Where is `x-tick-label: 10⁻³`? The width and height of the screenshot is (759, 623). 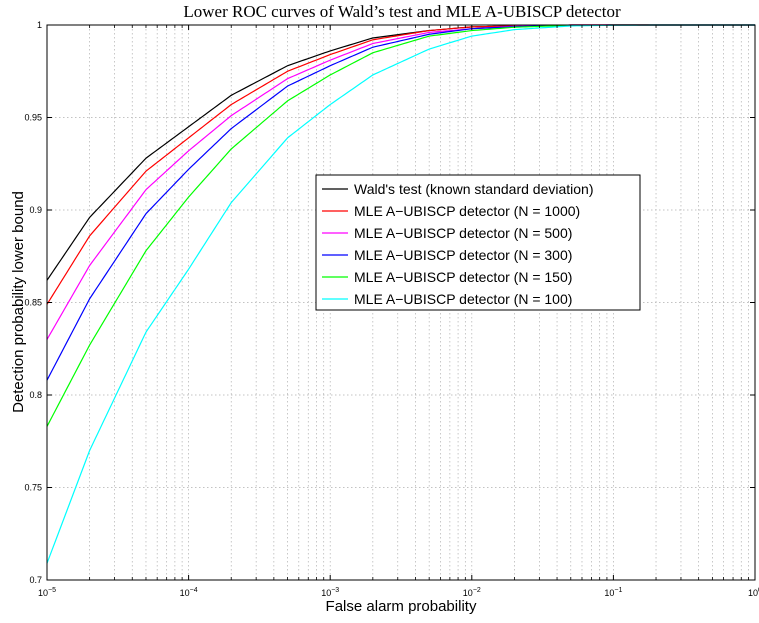 x-tick-label: 10⁻³ is located at coordinates (330, 592).